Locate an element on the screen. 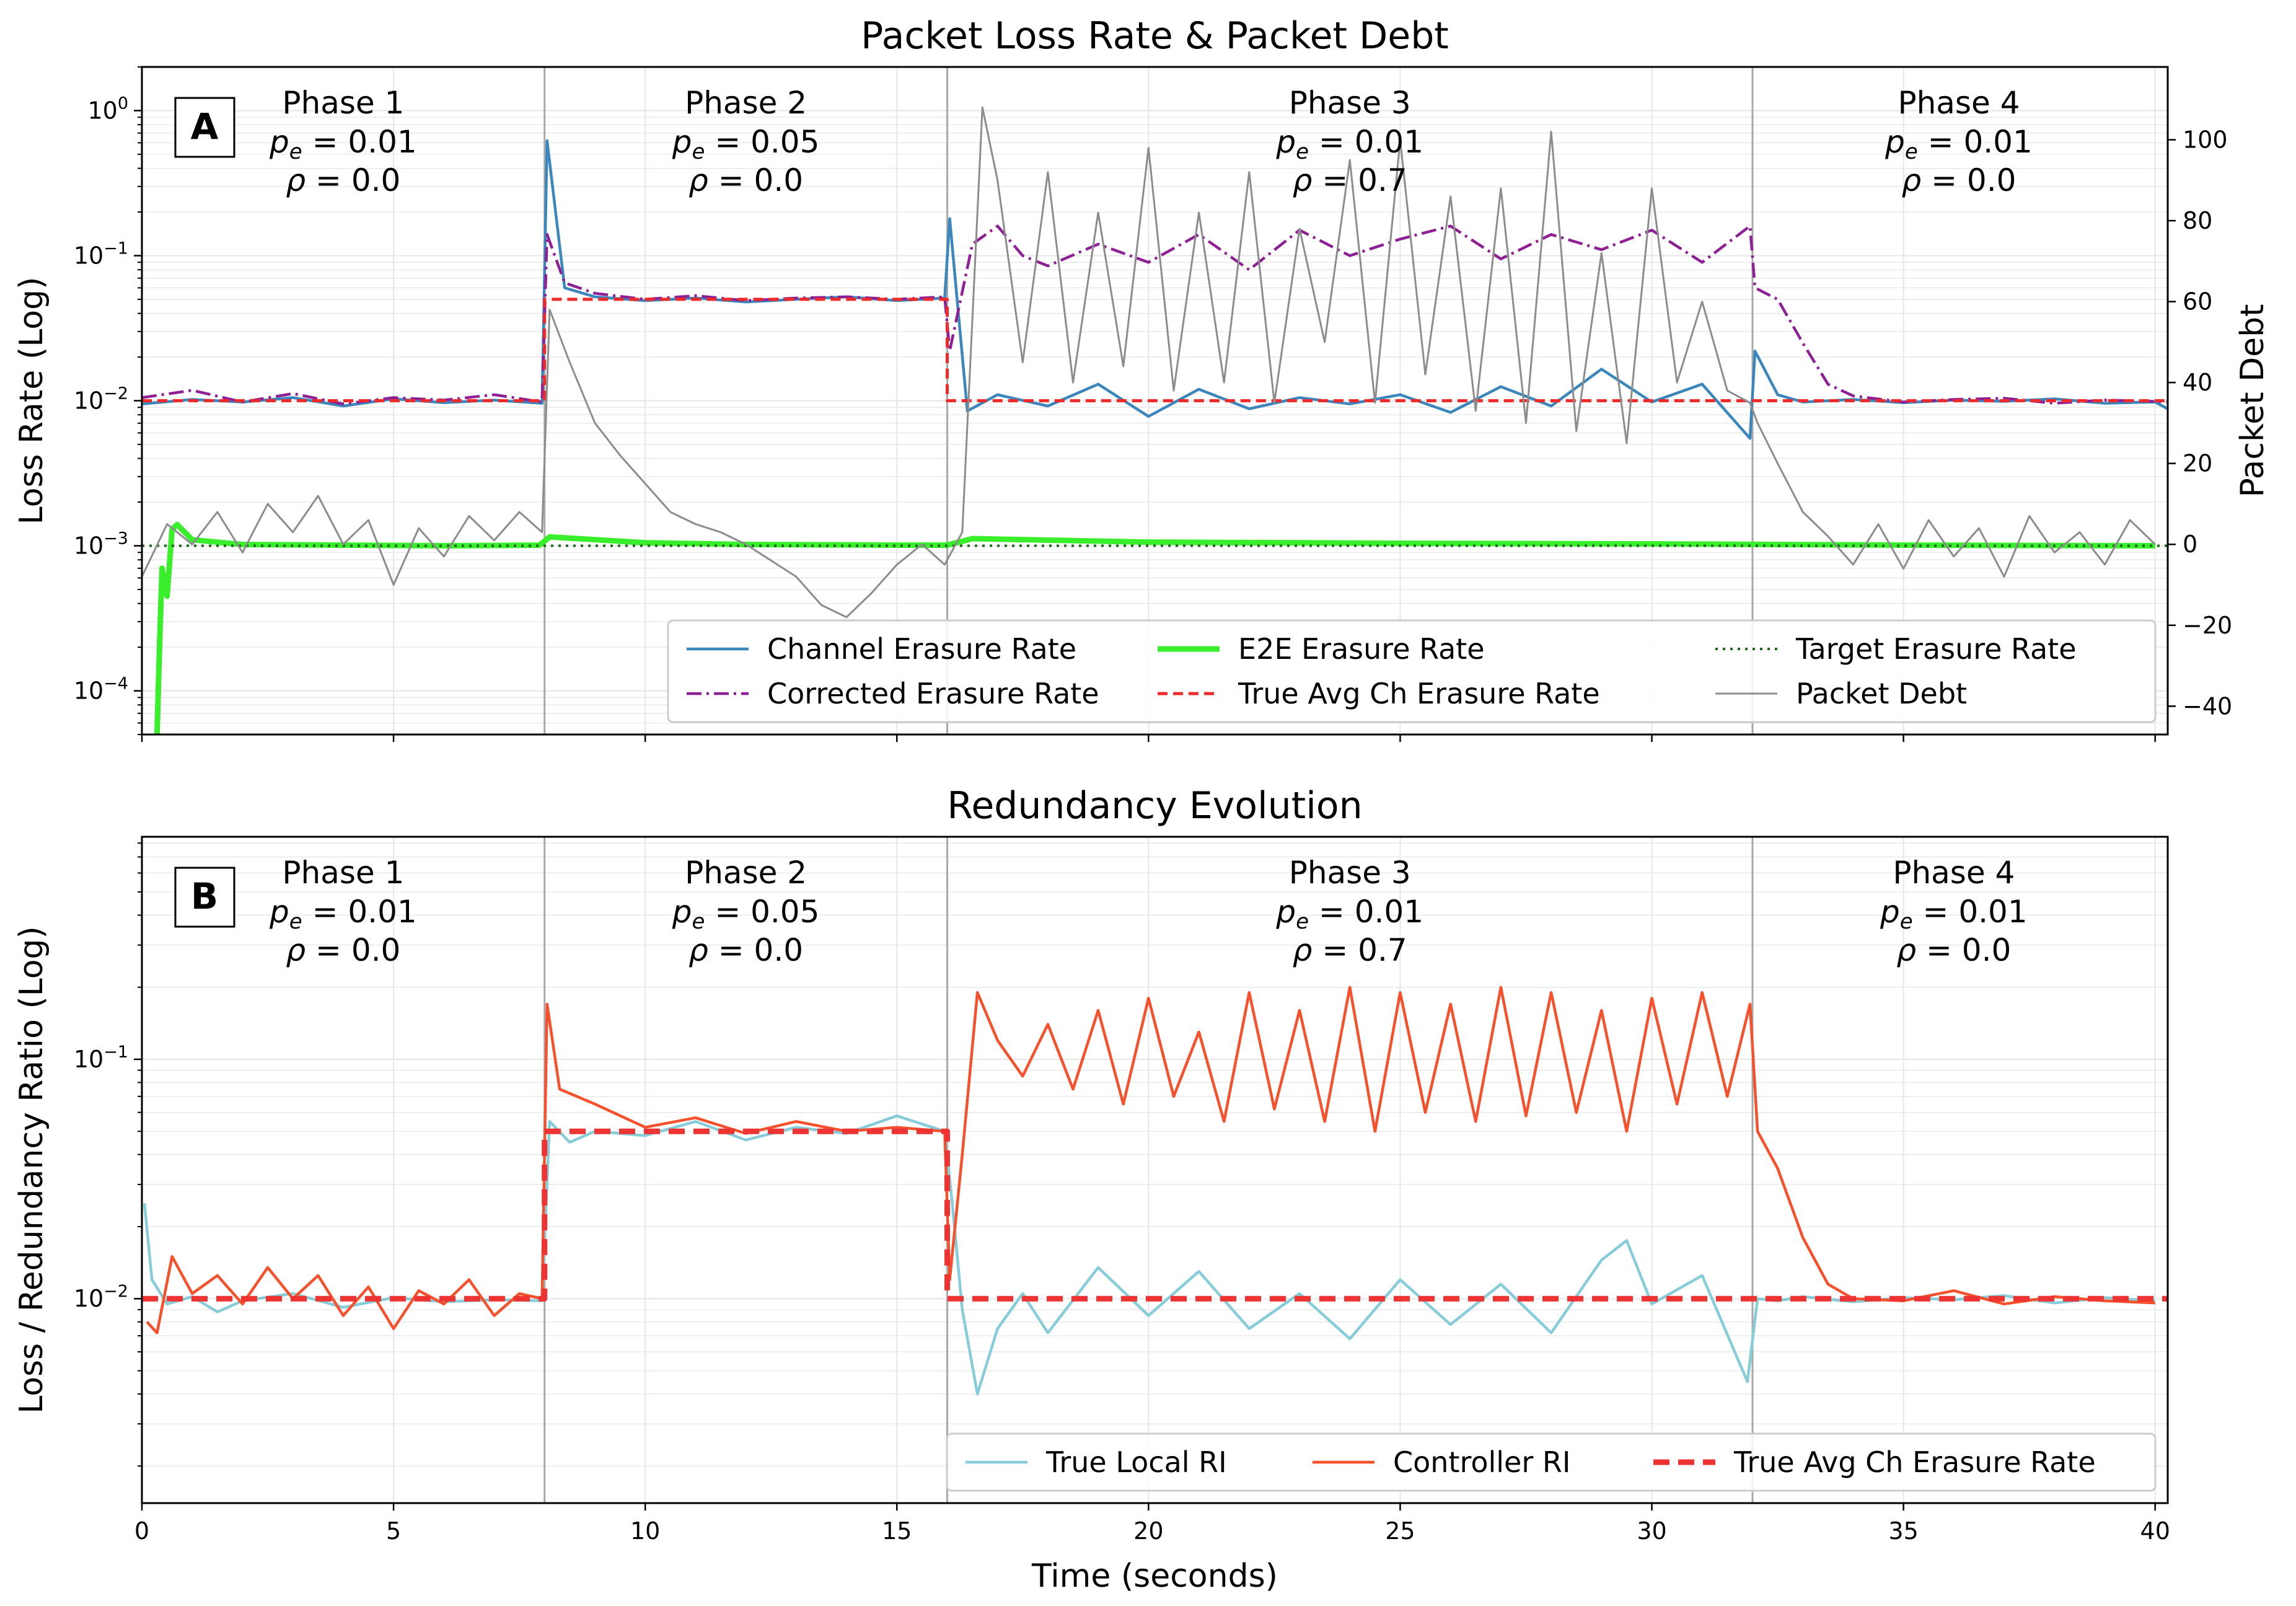  legend-label-packet-debt: Packet Debt is located at coordinates (1881, 693).